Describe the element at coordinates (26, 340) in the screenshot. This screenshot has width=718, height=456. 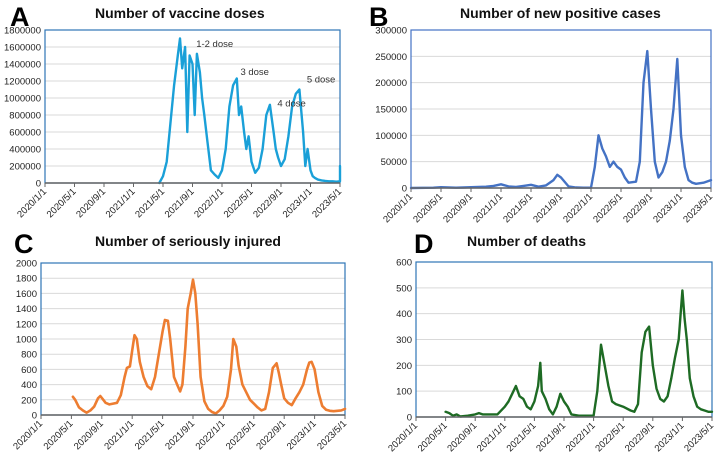
I see `y-tick-label: 1000` at that location.